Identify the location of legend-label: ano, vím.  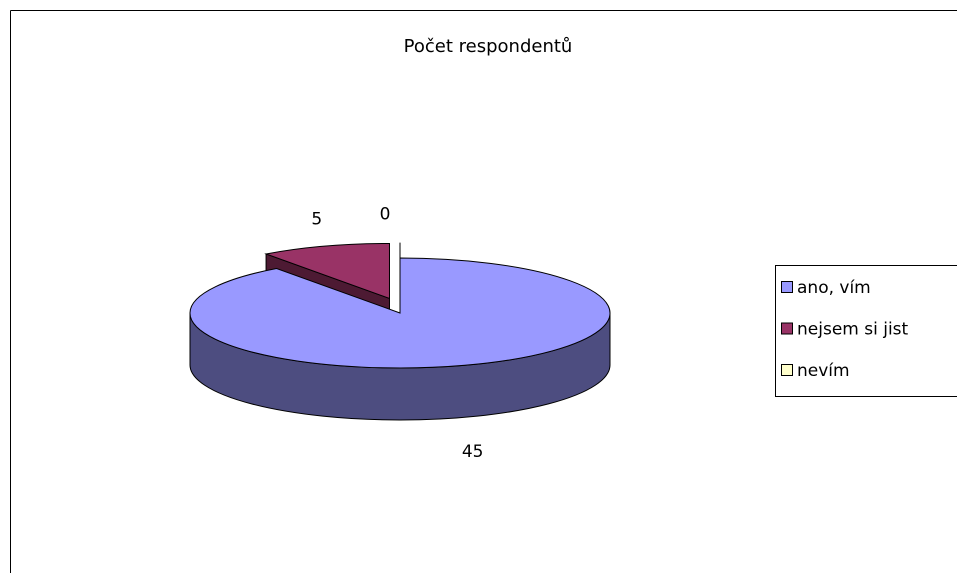
(834, 288).